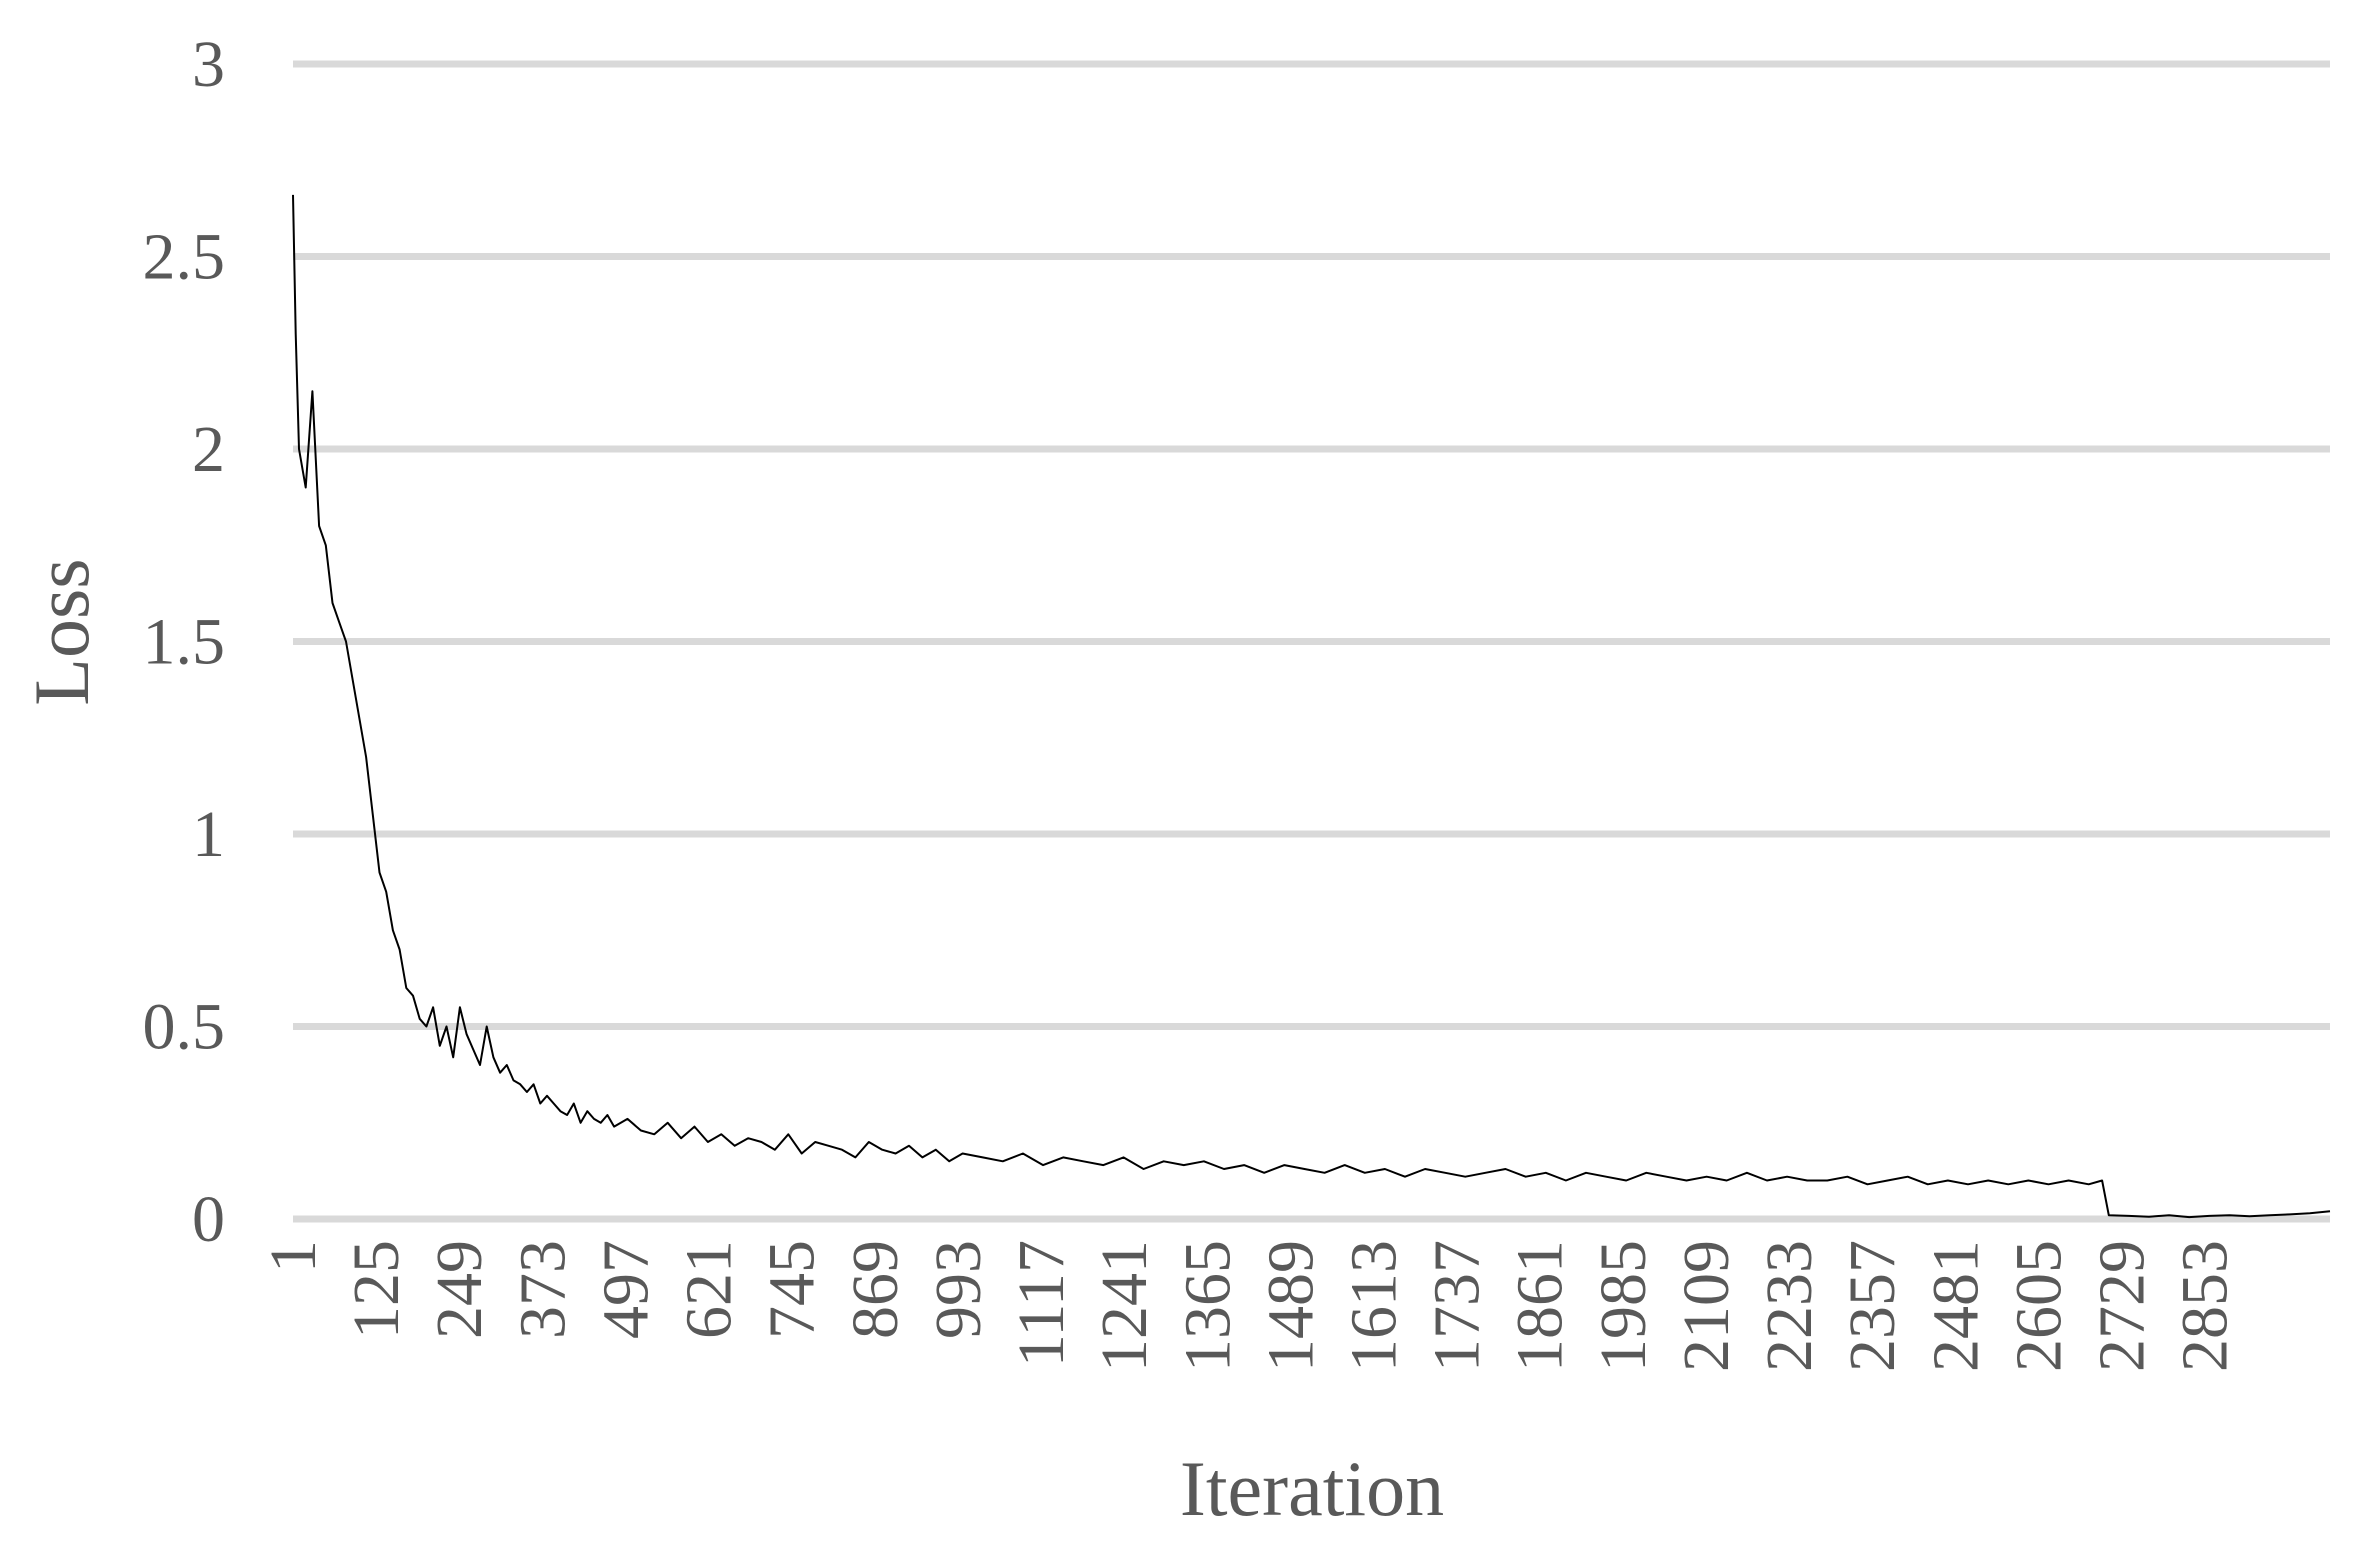 This screenshot has width=2364, height=1547. What do you see at coordinates (2038, 1306) in the screenshot?
I see `x-tick-label: 2605` at bounding box center [2038, 1306].